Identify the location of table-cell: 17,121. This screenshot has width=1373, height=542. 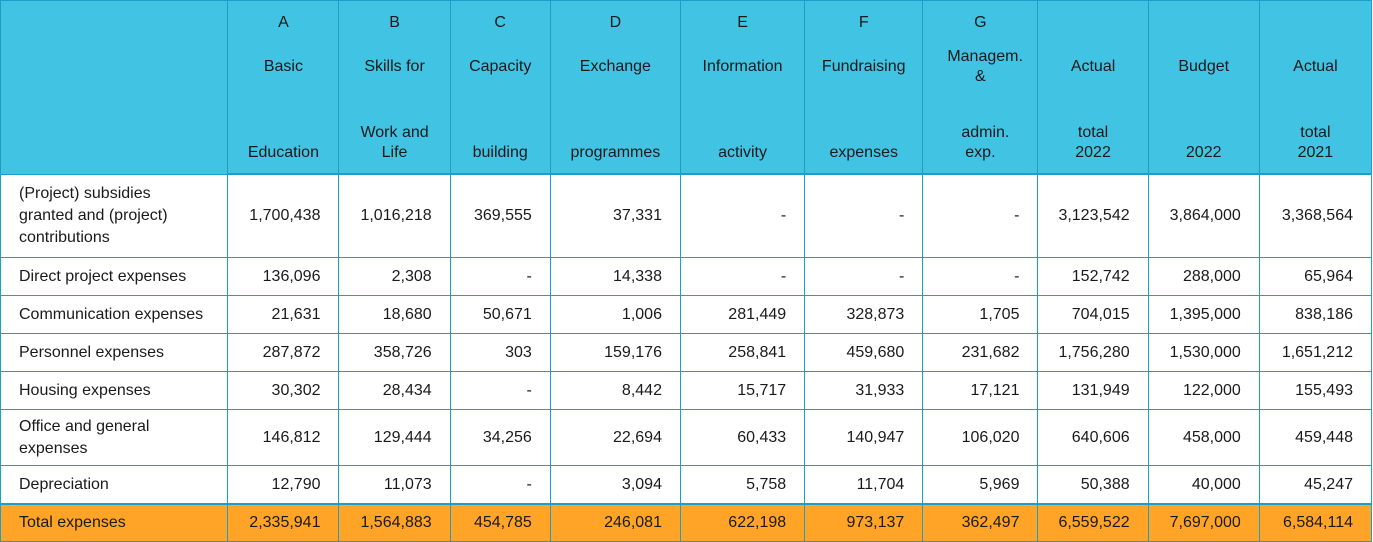
(980, 390).